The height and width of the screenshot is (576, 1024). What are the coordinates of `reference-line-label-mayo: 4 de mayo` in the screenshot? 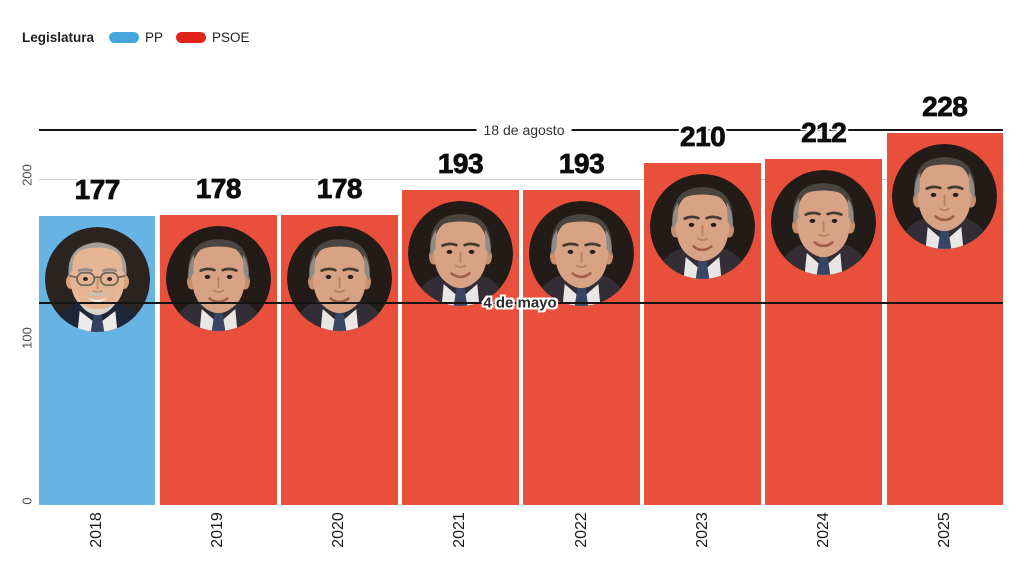 It's located at (520, 303).